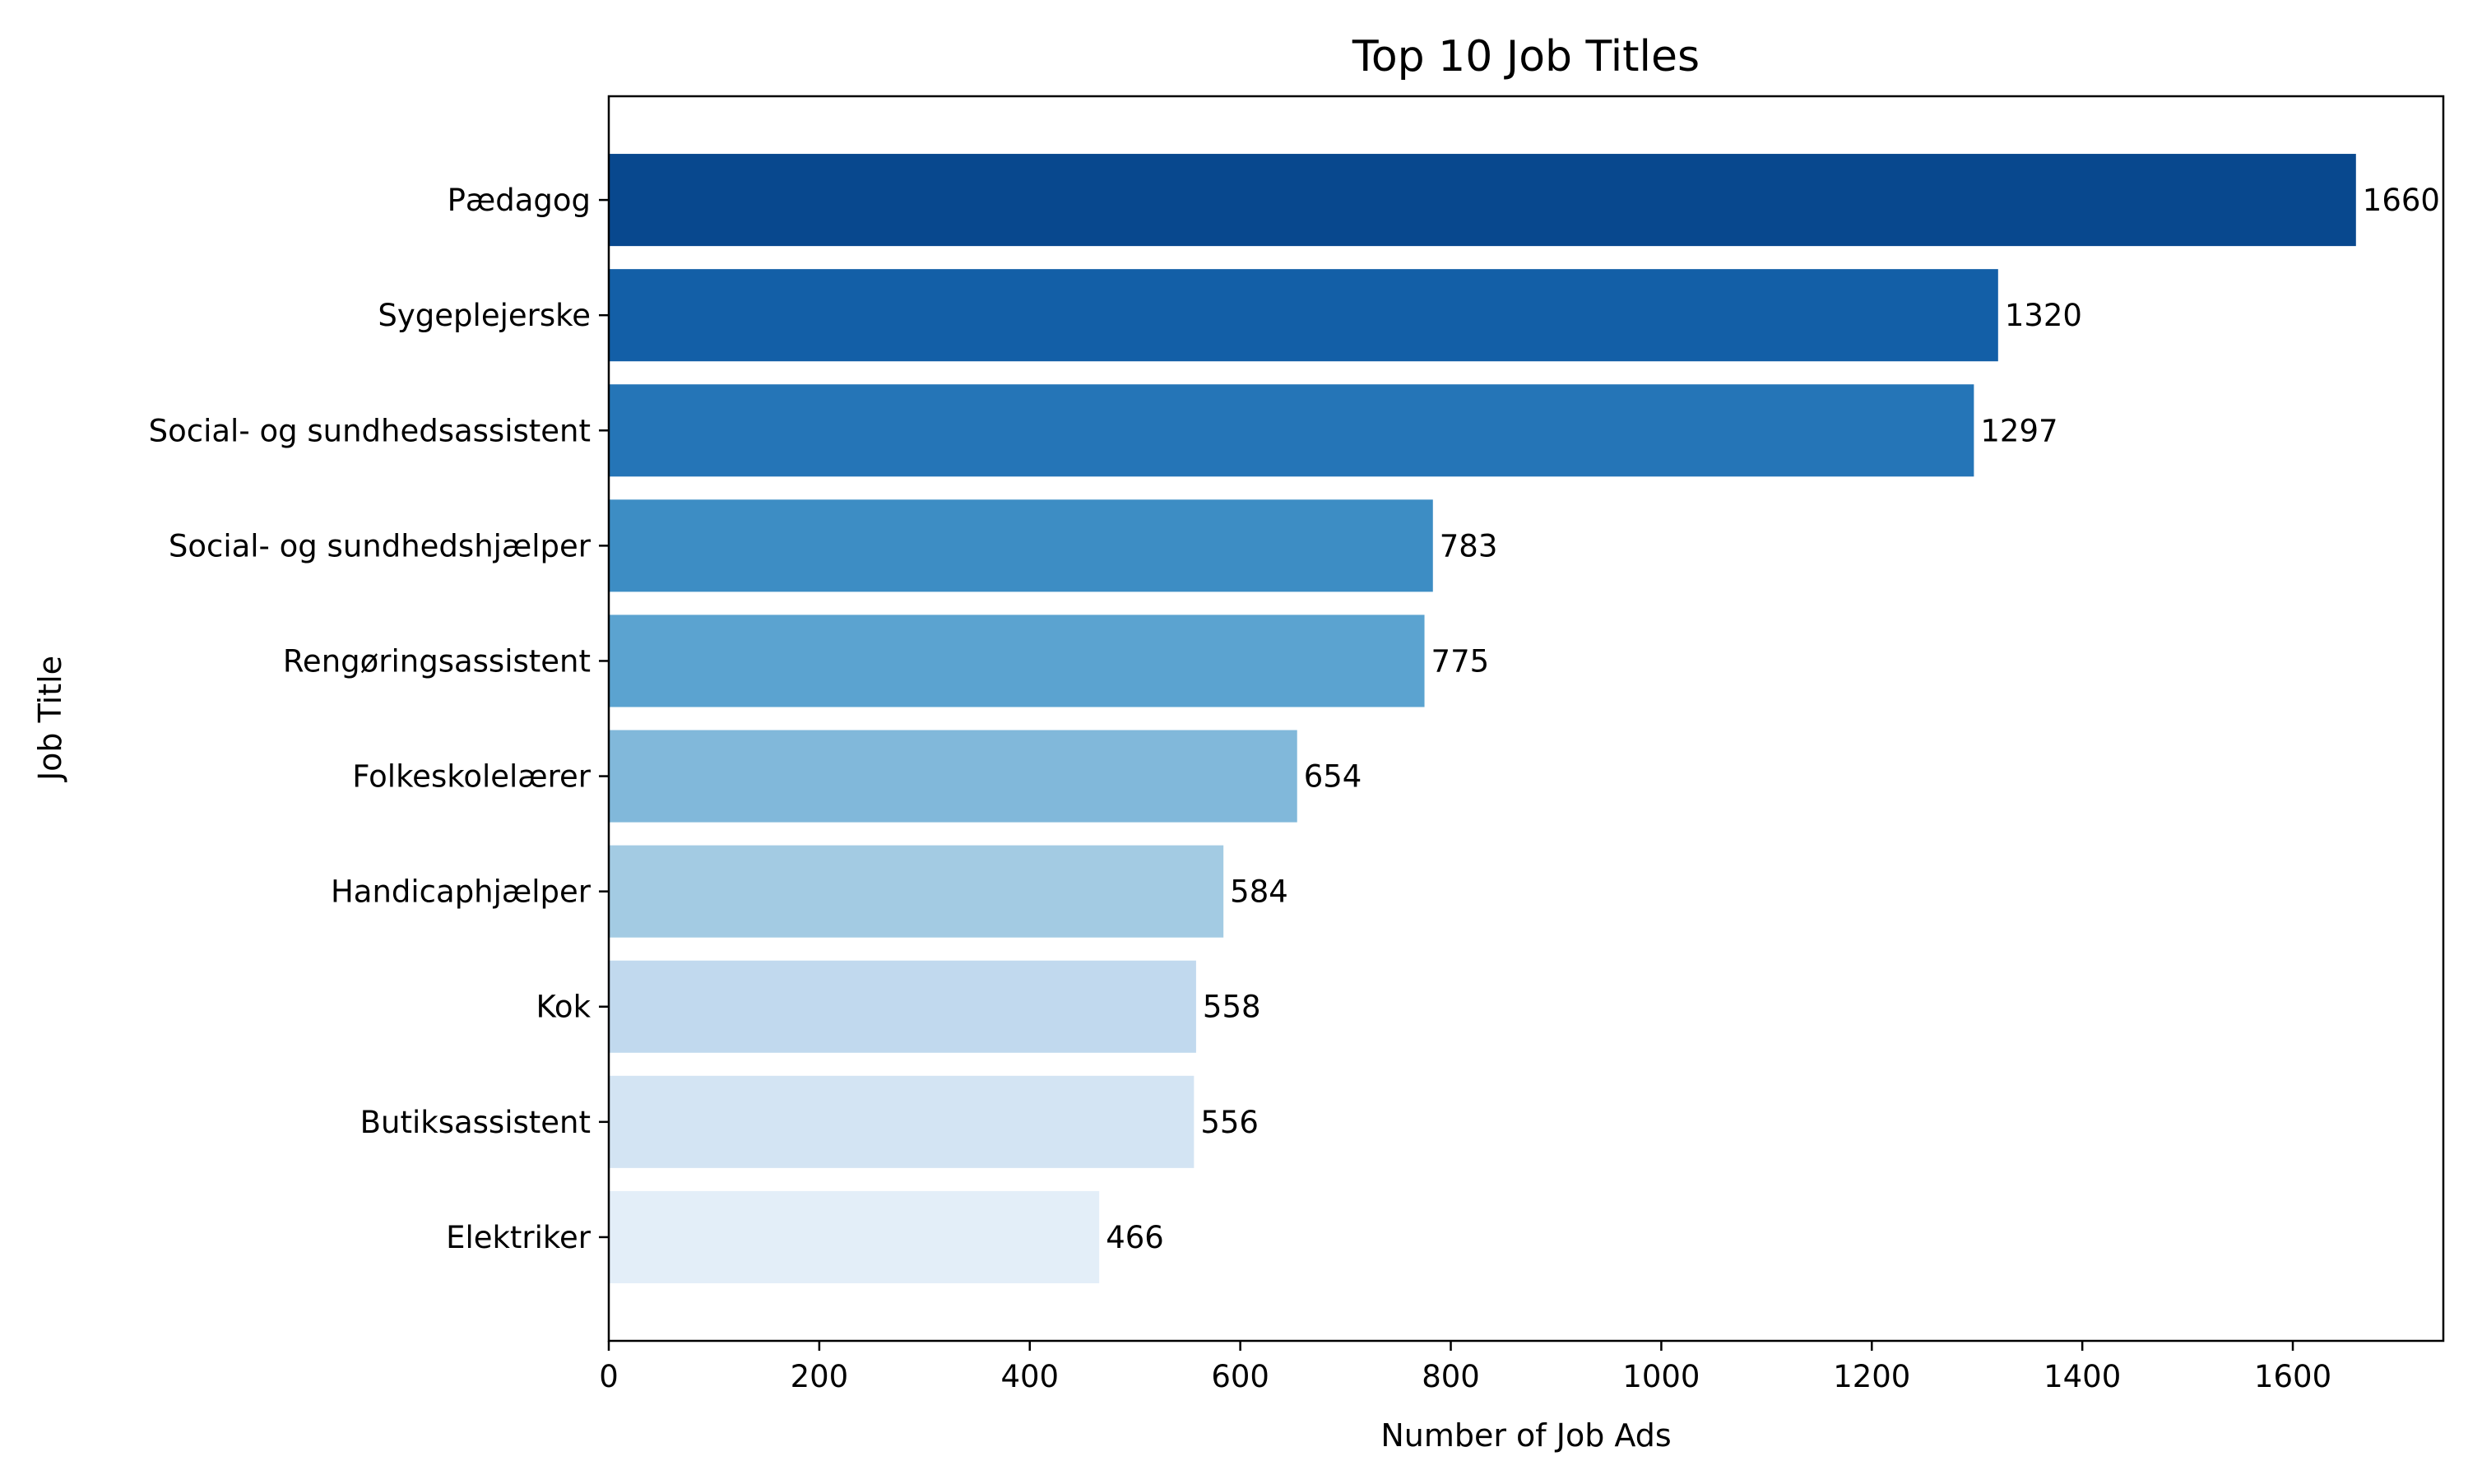  What do you see at coordinates (2401, 200) in the screenshot?
I see `data-label: 1660` at bounding box center [2401, 200].